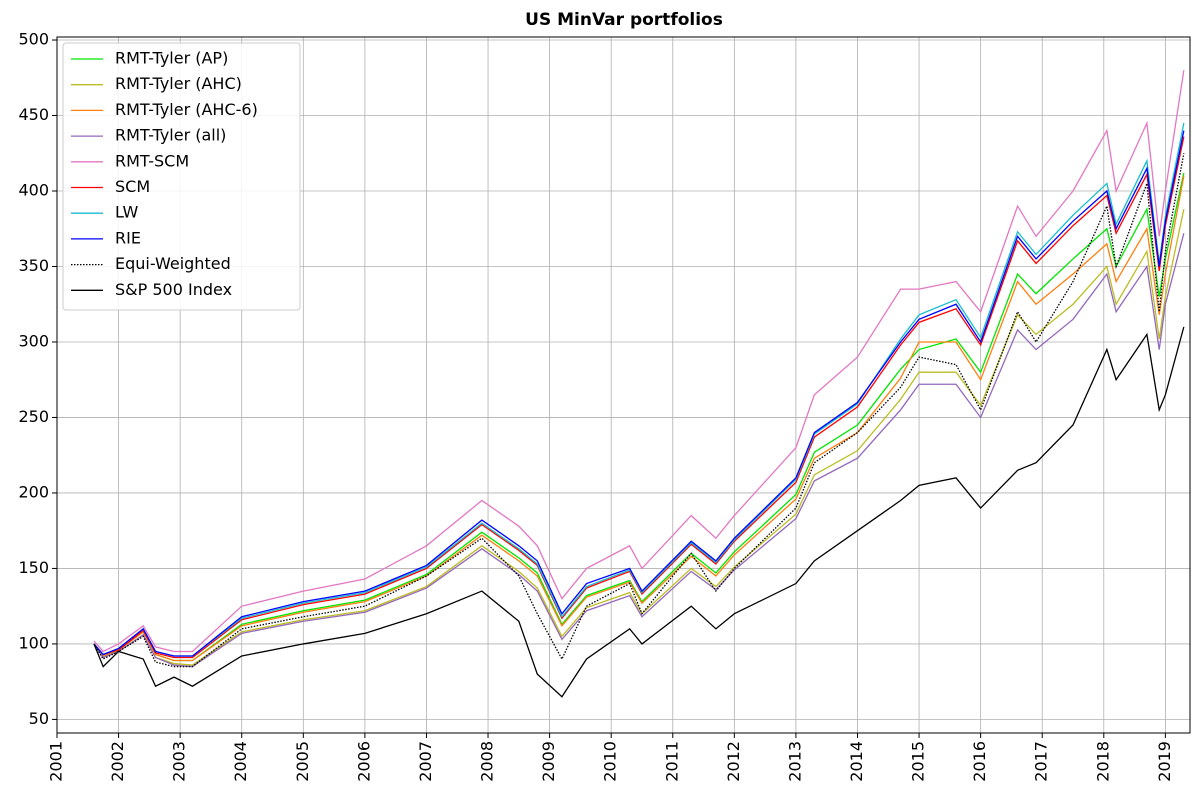 This screenshot has width=1192, height=795. What do you see at coordinates (128, 237) in the screenshot?
I see `legend-label: RIE` at bounding box center [128, 237].